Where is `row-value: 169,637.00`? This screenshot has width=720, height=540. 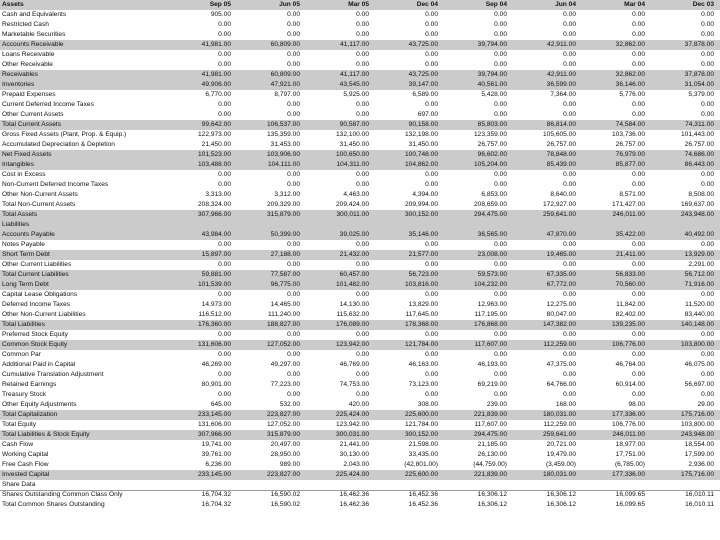
row-value: 169,637.00 is located at coordinates (697, 204).